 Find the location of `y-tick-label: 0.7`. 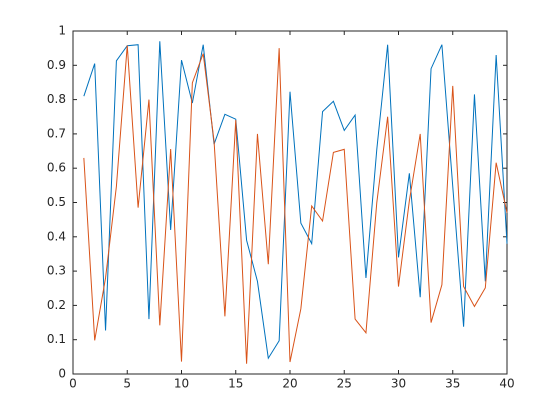

y-tick-label: 0.7 is located at coordinates (56, 133).